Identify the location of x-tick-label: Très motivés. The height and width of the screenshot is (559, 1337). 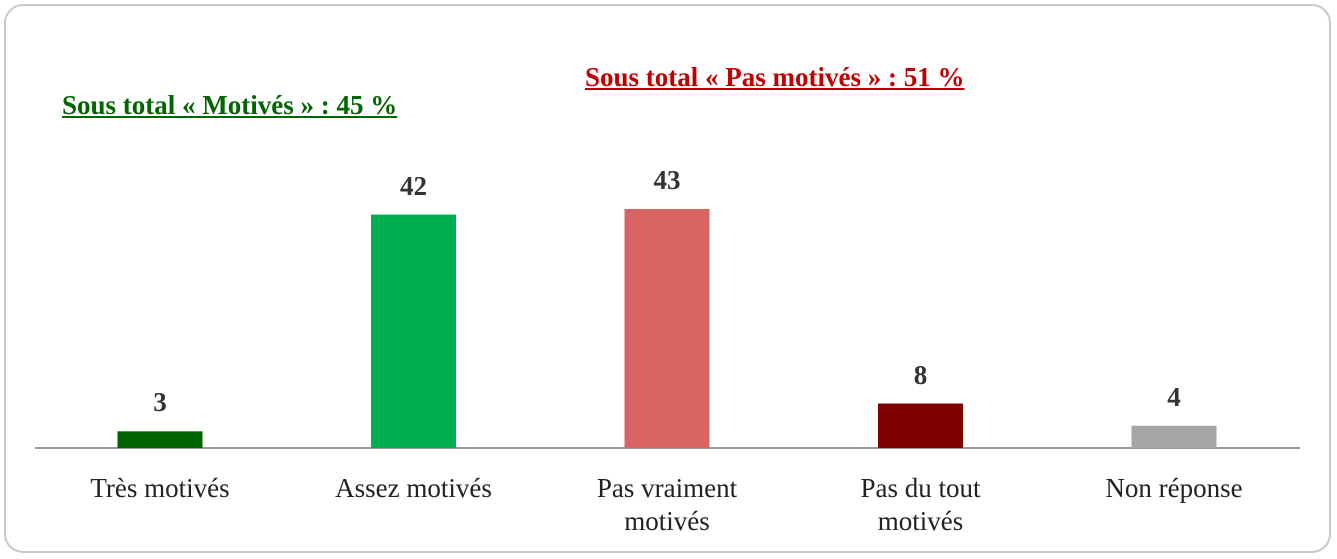
(160, 488).